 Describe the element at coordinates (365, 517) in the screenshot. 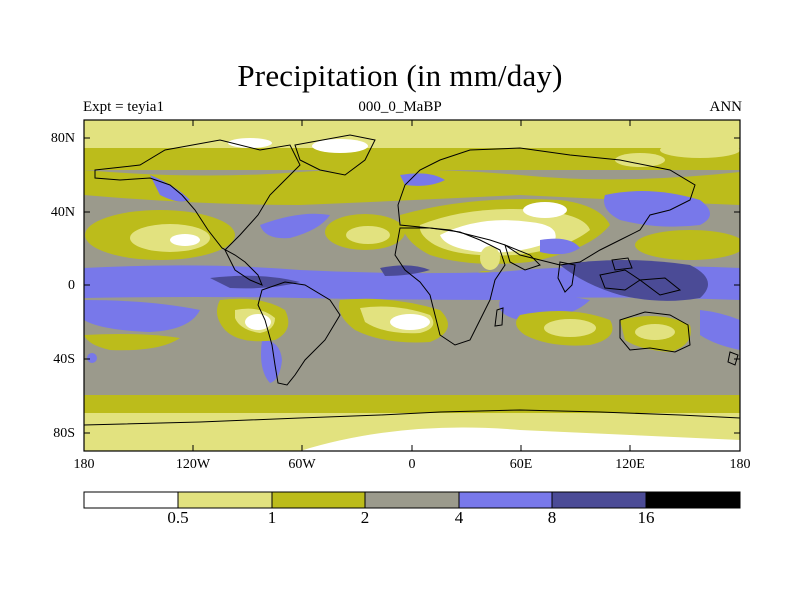

I see `colorbar-label-2: 2` at that location.